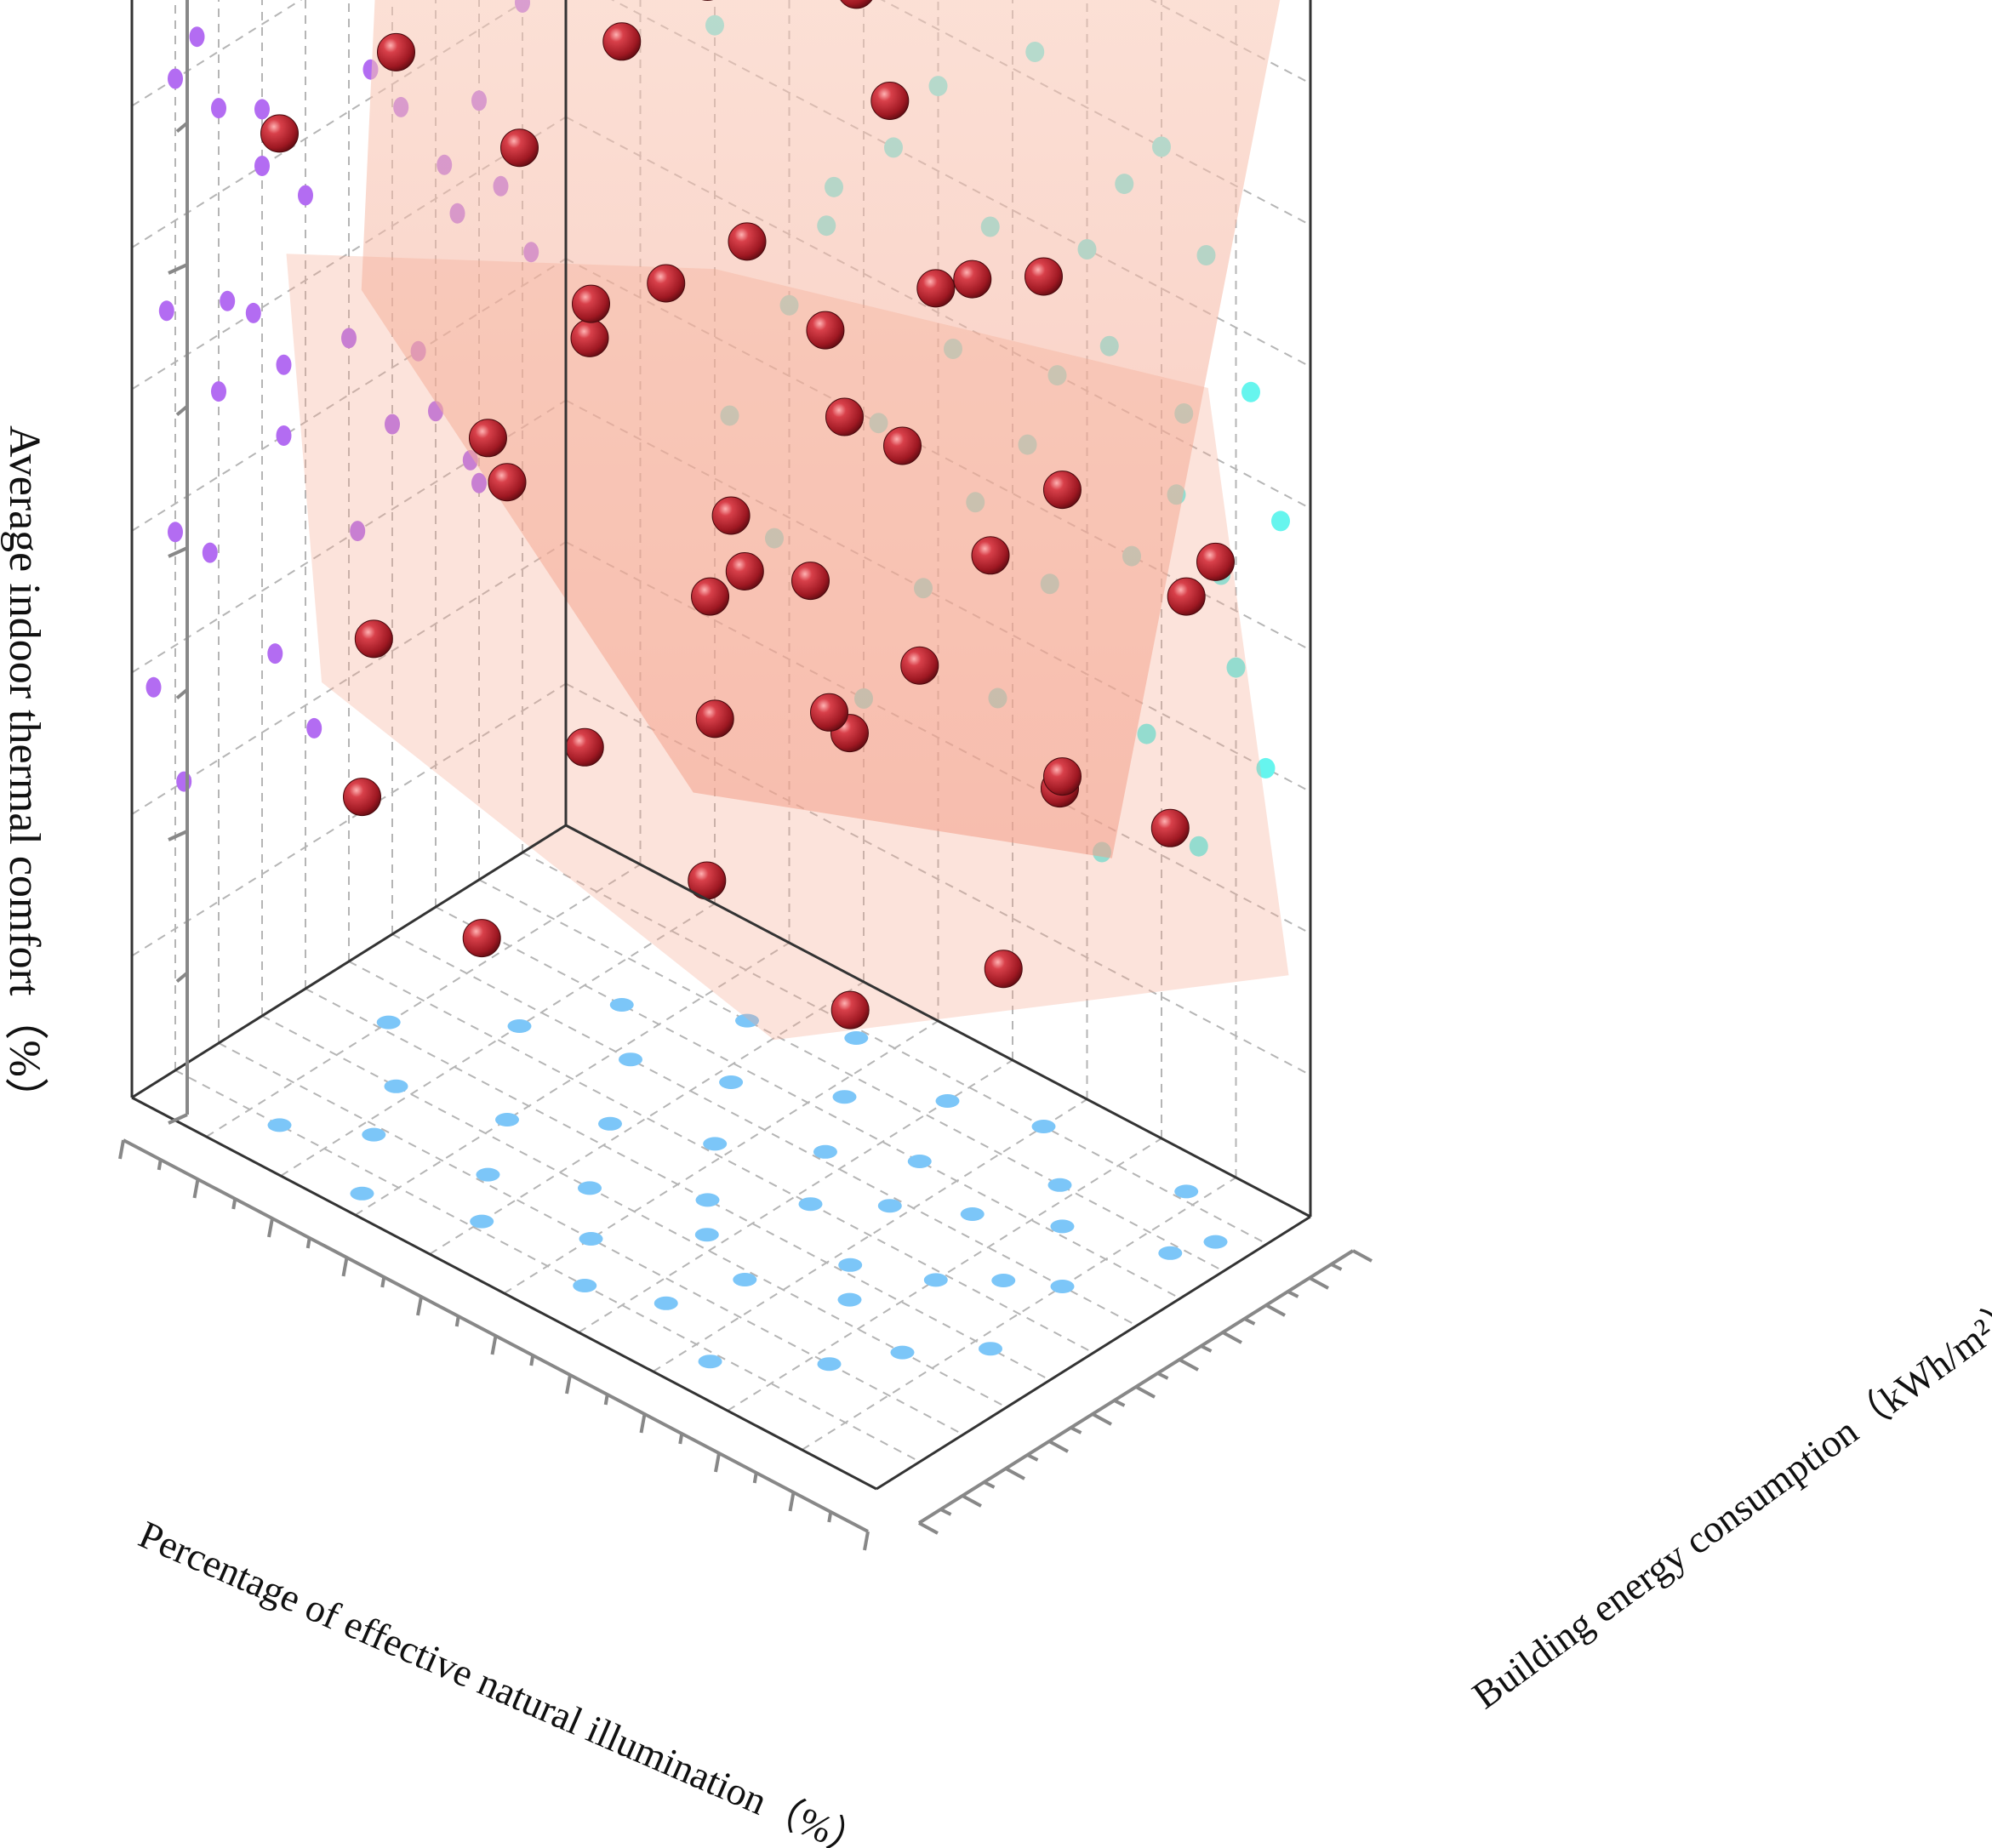 The width and height of the screenshot is (1992, 1848). Describe the element at coordinates (1728, 1502) in the screenshot. I see `y-axis-label: Building energy consumption（kWh/m²）` at that location.